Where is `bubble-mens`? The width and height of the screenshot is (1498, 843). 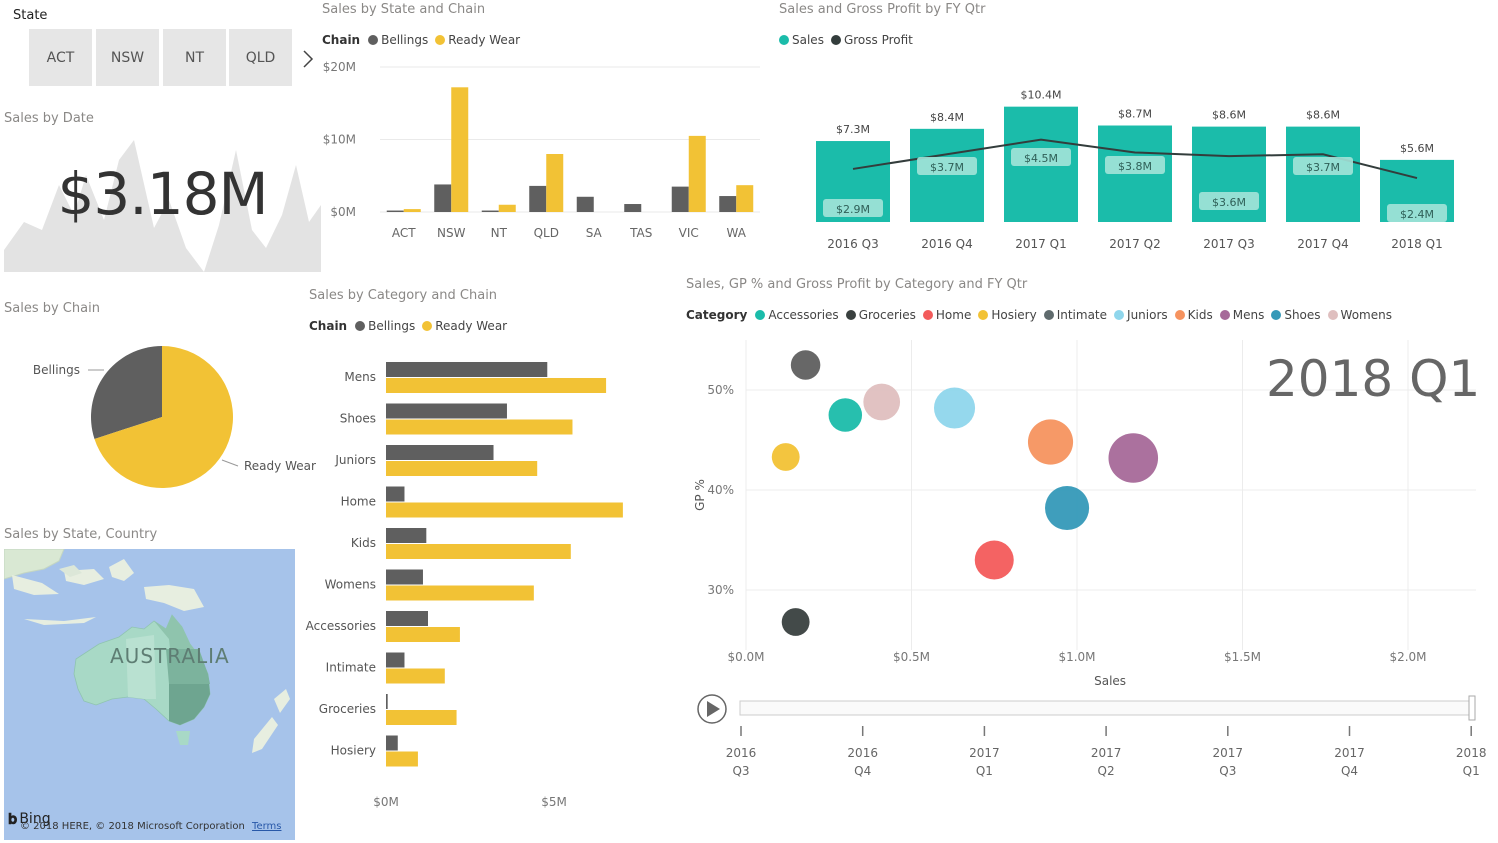
bubble-mens is located at coordinates (1133, 458).